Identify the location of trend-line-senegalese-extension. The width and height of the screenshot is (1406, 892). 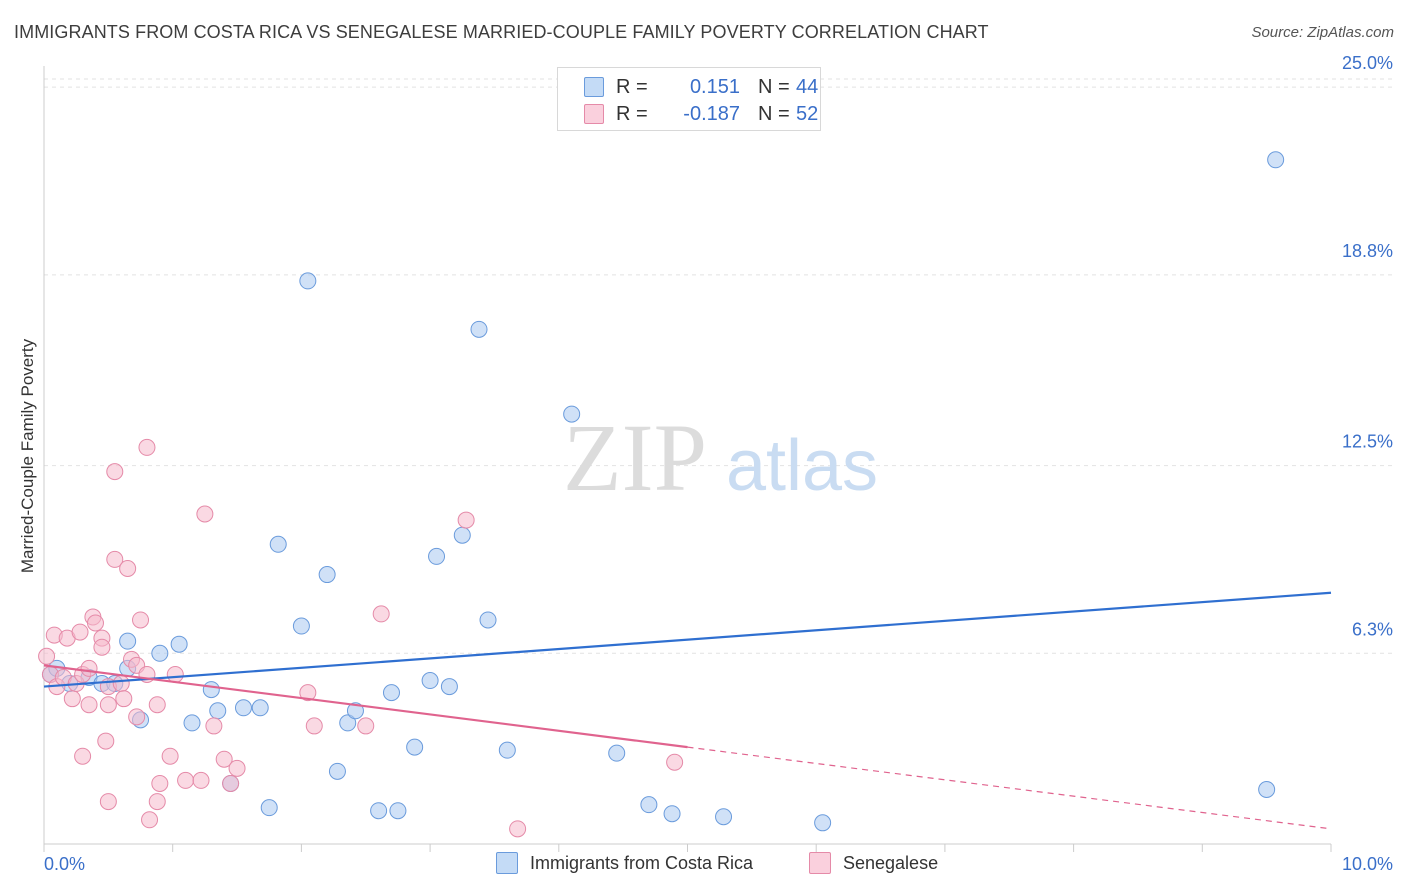
(1009, 788).